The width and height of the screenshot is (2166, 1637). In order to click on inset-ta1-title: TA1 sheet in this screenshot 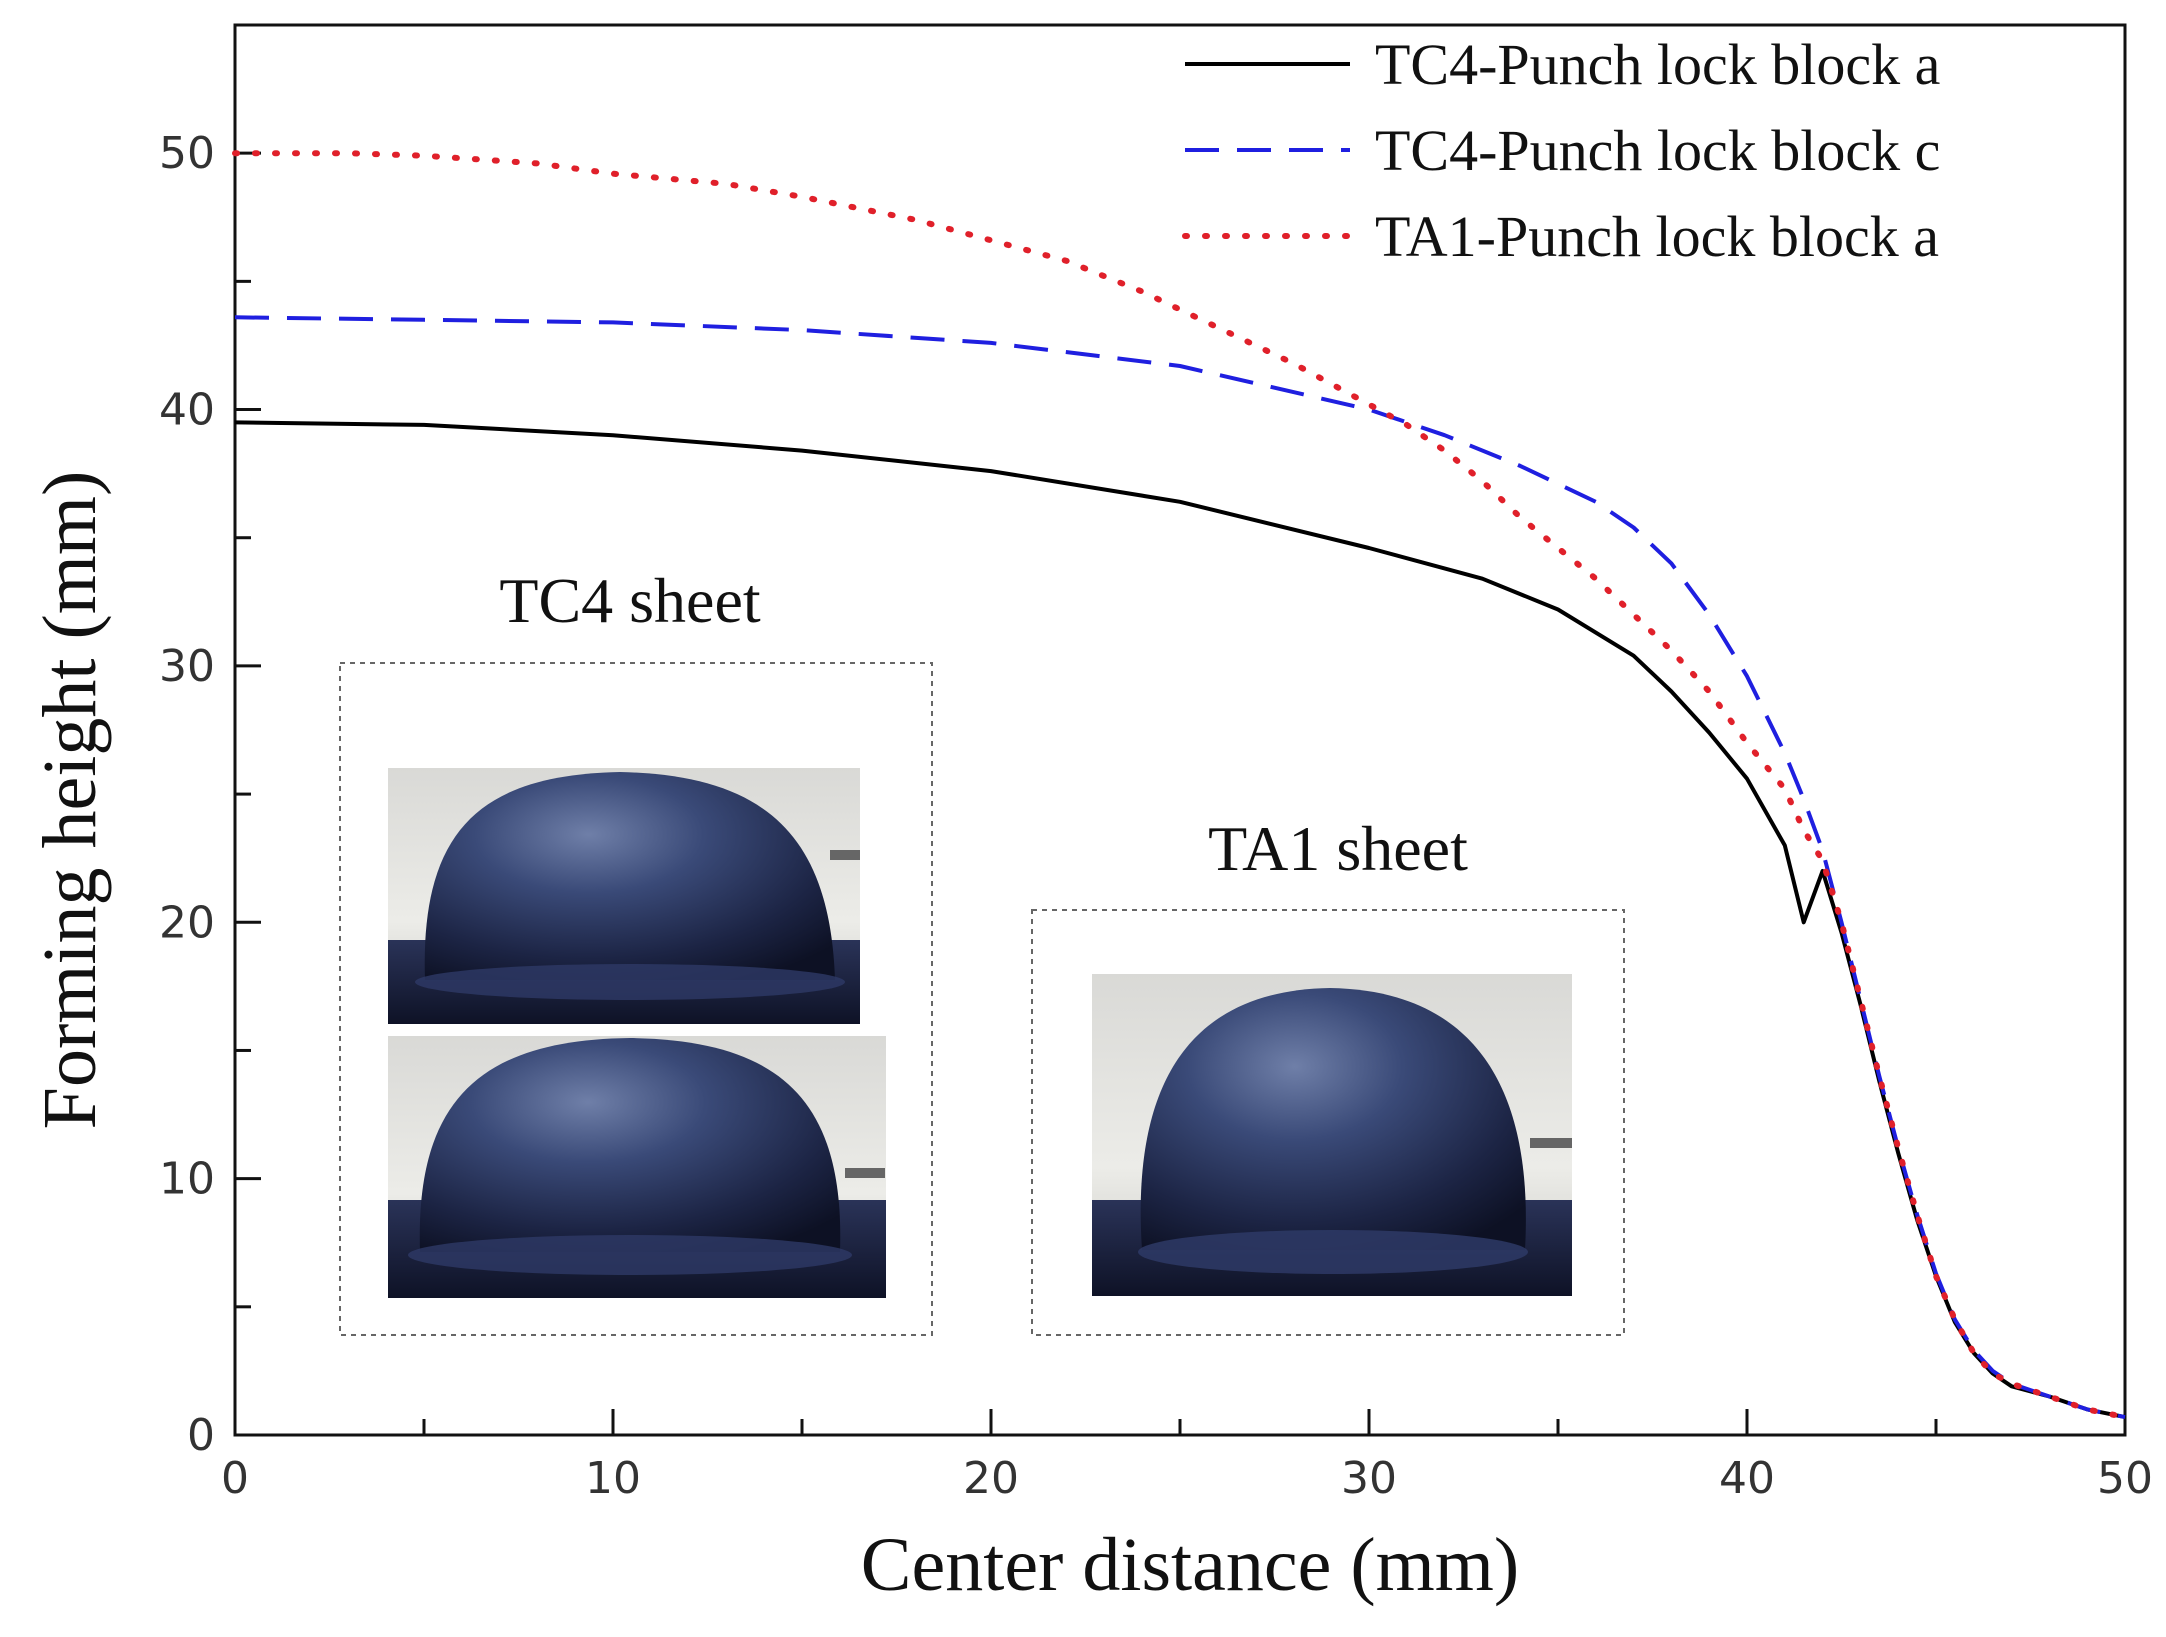, I will do `click(1338, 848)`.